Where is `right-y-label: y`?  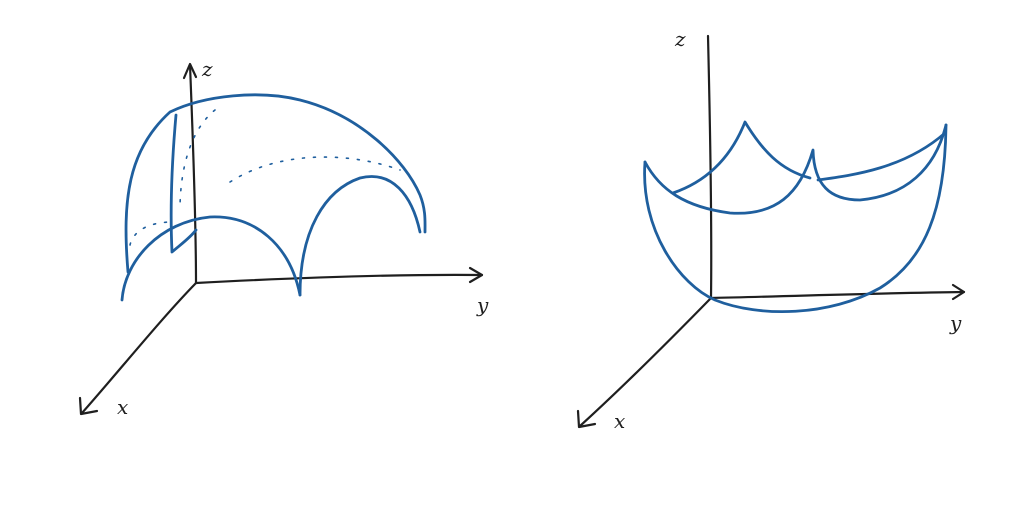 right-y-label: y is located at coordinates (955, 323).